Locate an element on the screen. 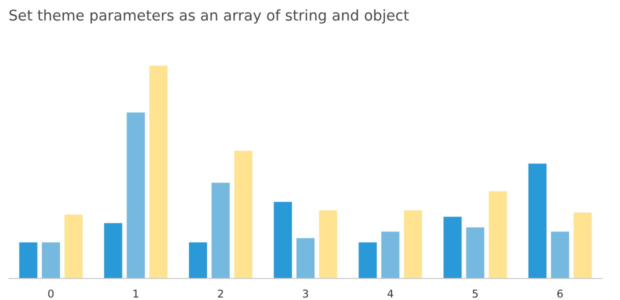  x-tick-label: 4 is located at coordinates (390, 294).